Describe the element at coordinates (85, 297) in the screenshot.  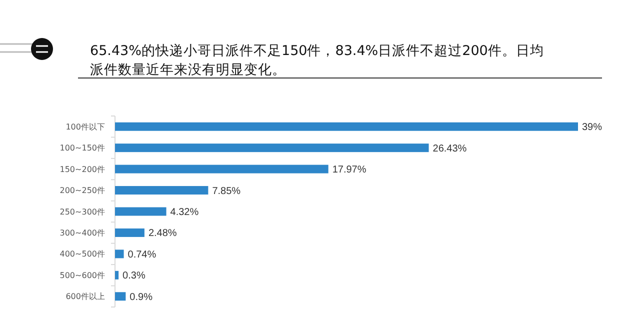
I see `y-tick-label: 600件以上` at that location.